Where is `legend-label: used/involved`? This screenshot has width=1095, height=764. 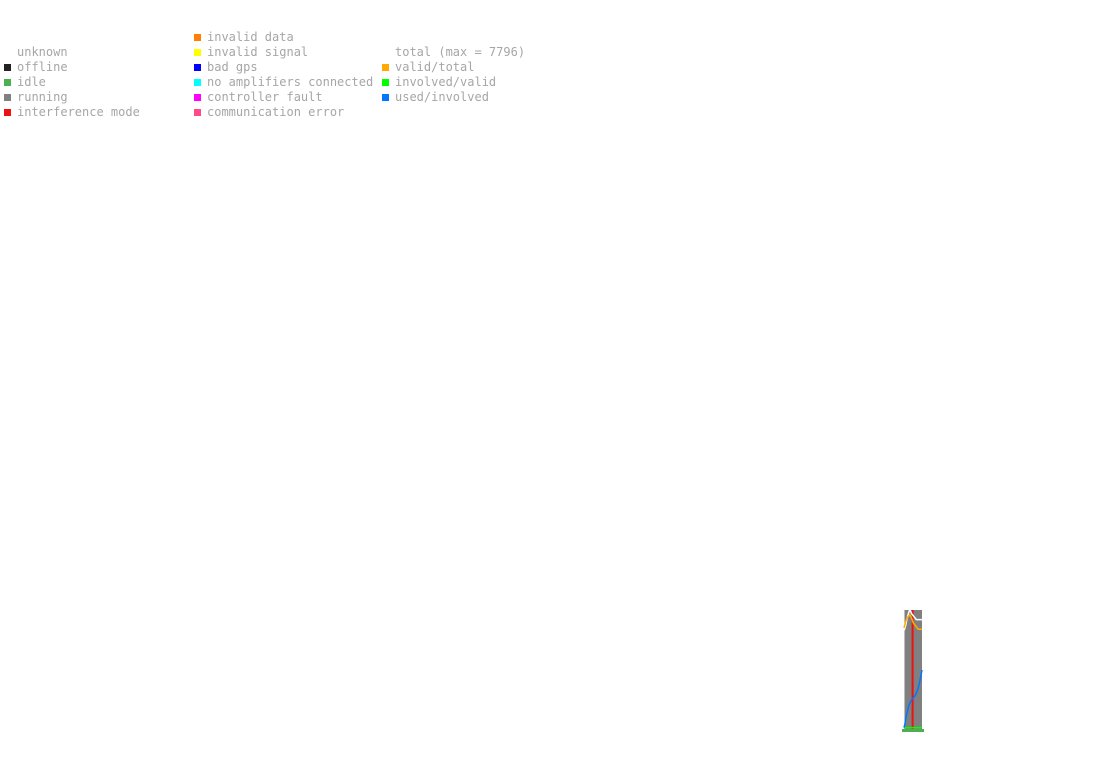
legend-label: used/involved is located at coordinates (442, 97).